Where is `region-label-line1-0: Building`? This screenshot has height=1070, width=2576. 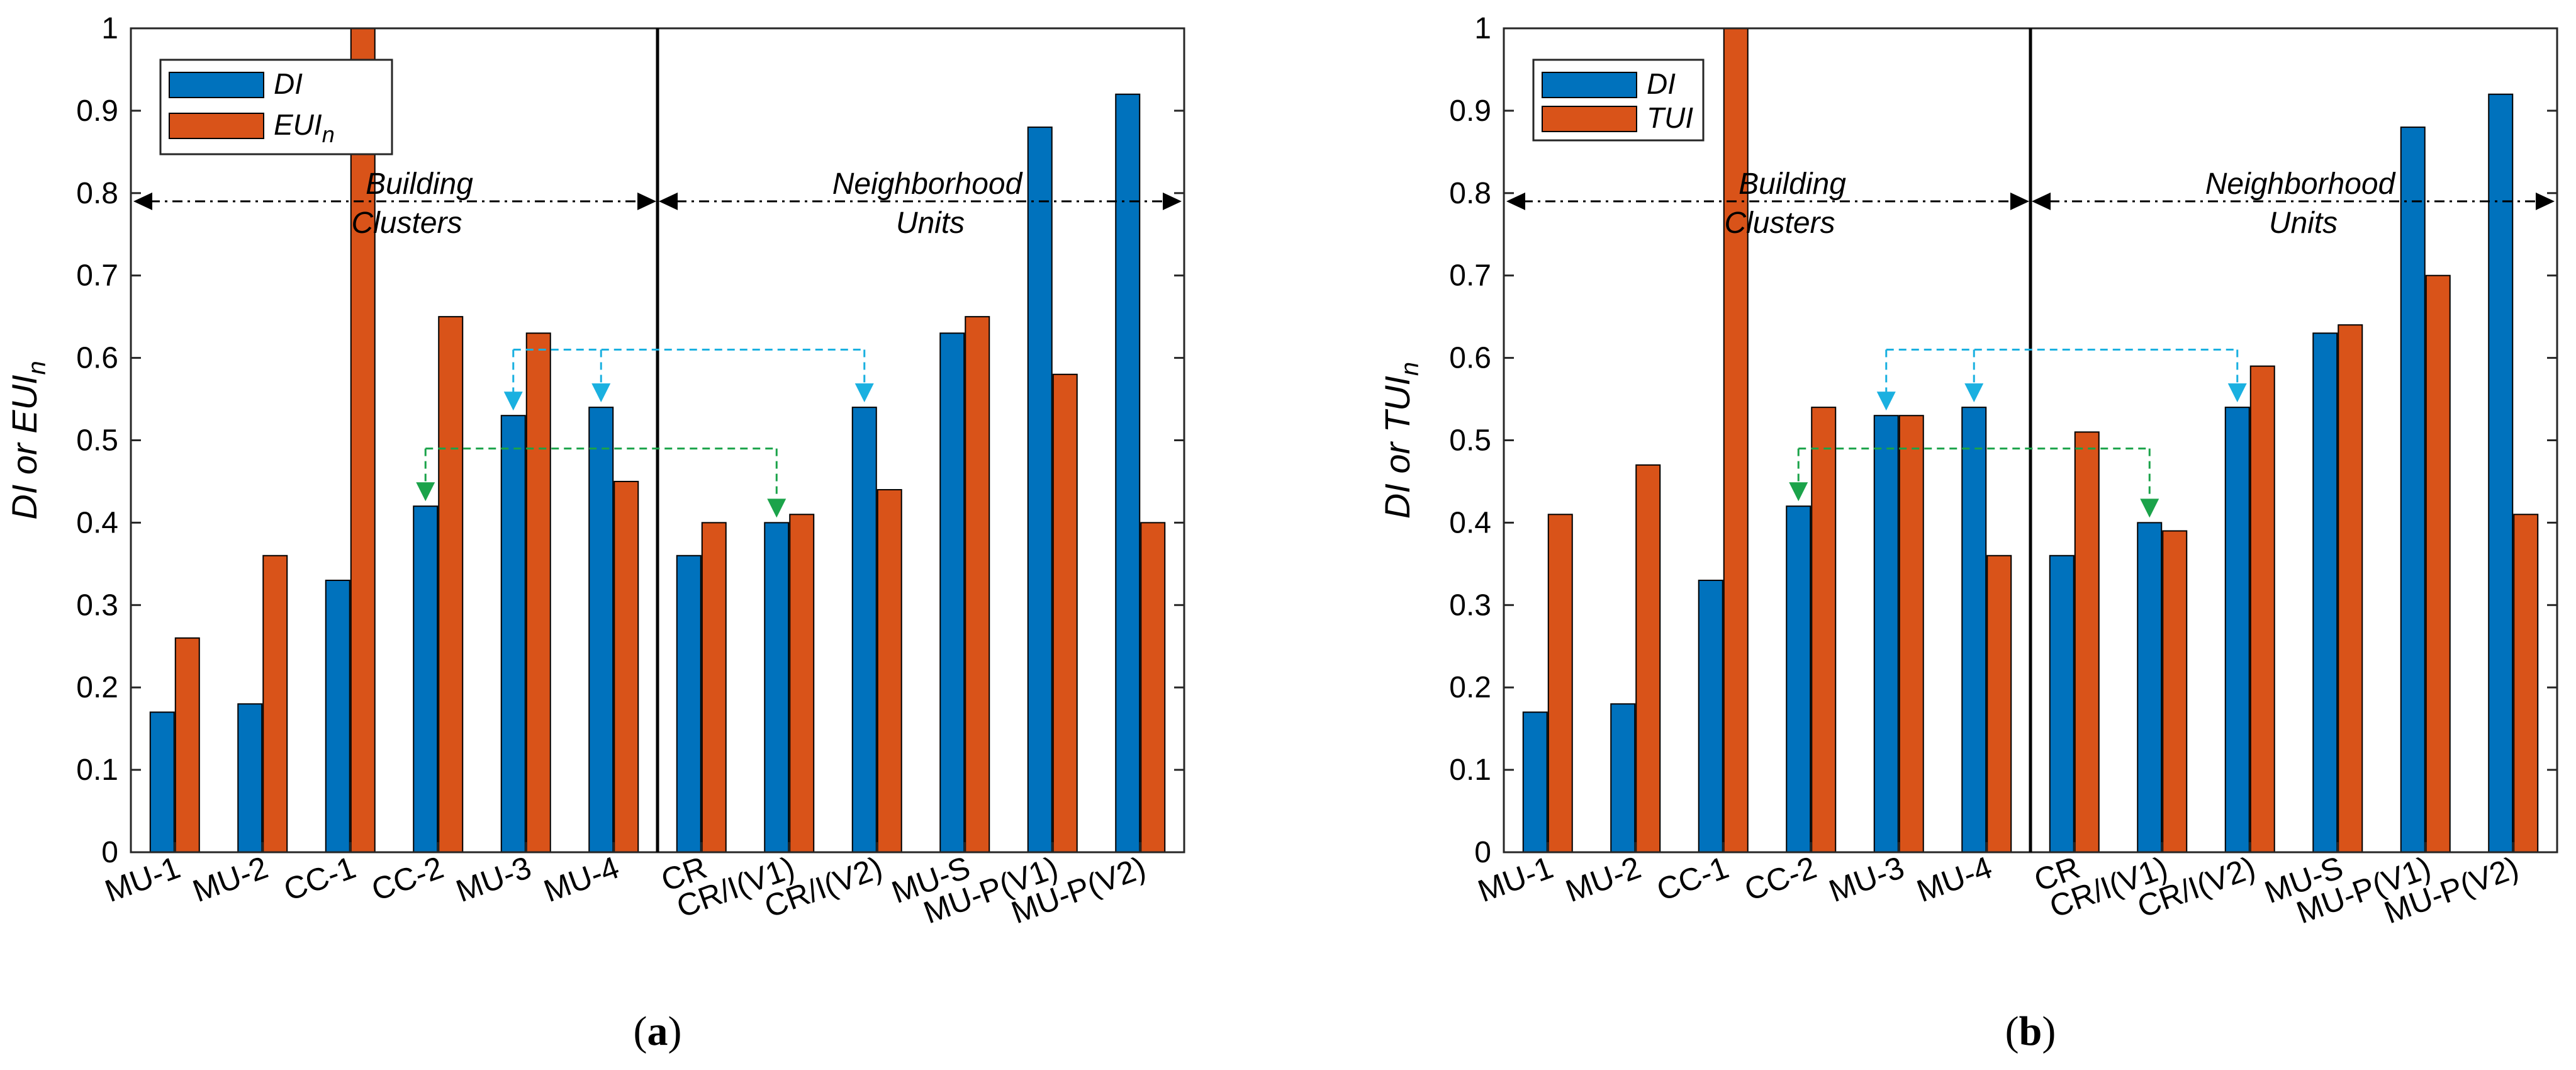
region-label-line1-0: Building is located at coordinates (419, 184).